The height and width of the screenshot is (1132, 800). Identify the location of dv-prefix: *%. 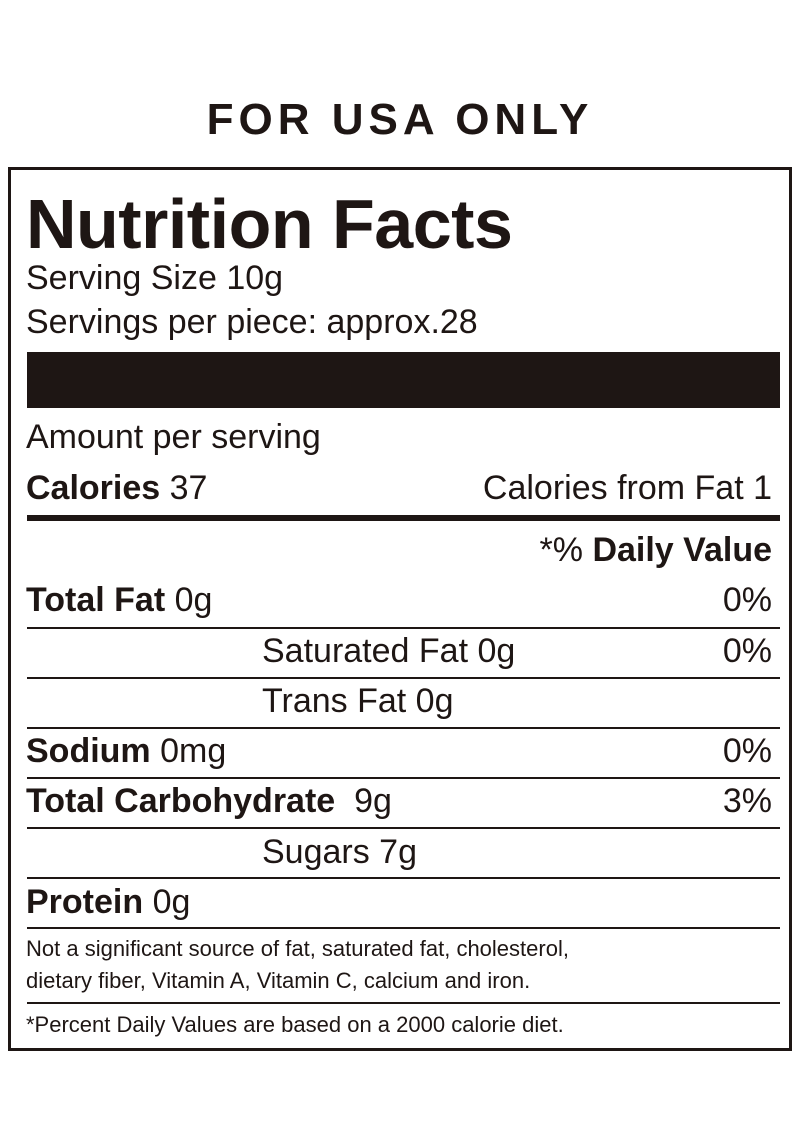
(561, 550).